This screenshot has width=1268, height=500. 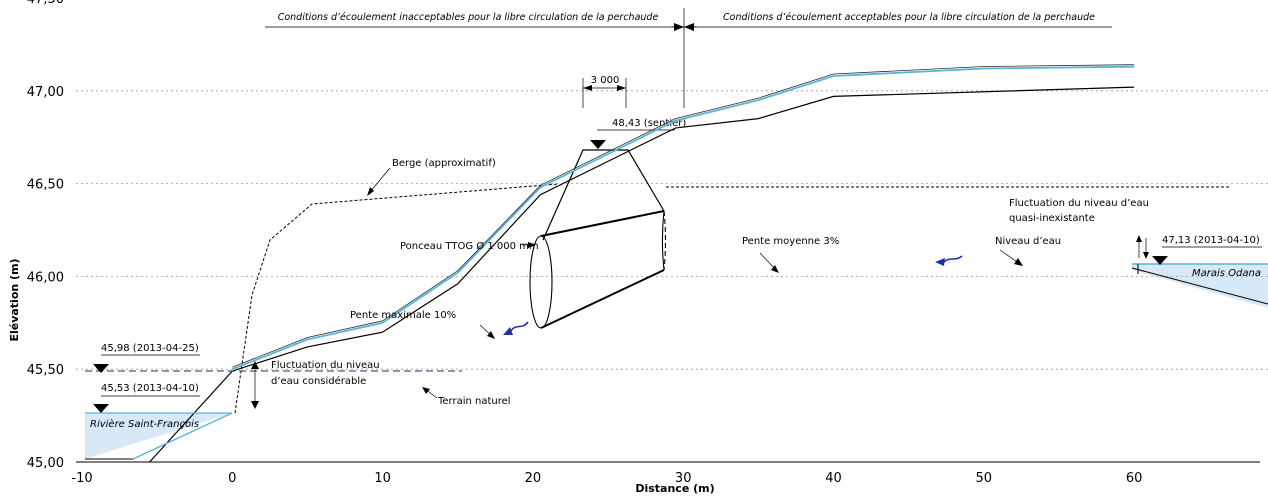 I want to click on y-axis-label: Elévation (m), so click(x=14, y=299).